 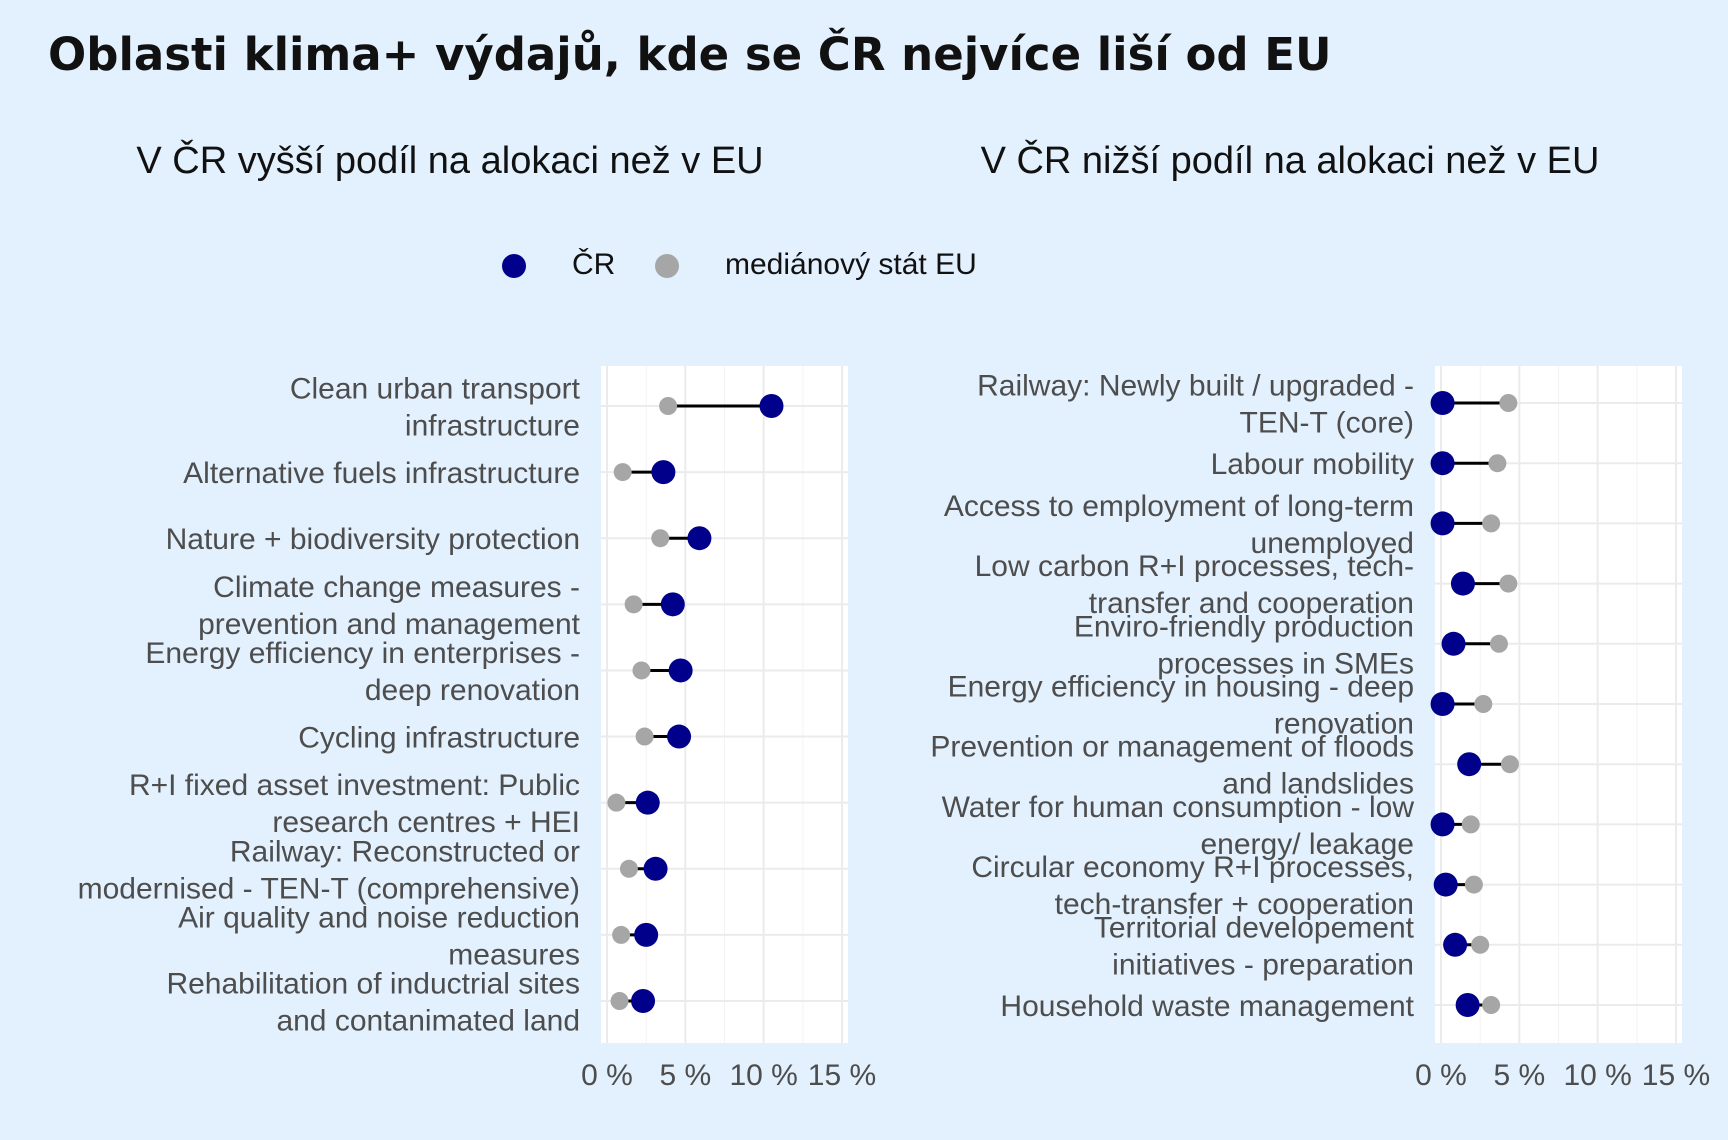 What do you see at coordinates (1263, 964) in the screenshot?
I see `panel-1-category-label: initiatives - preparation` at bounding box center [1263, 964].